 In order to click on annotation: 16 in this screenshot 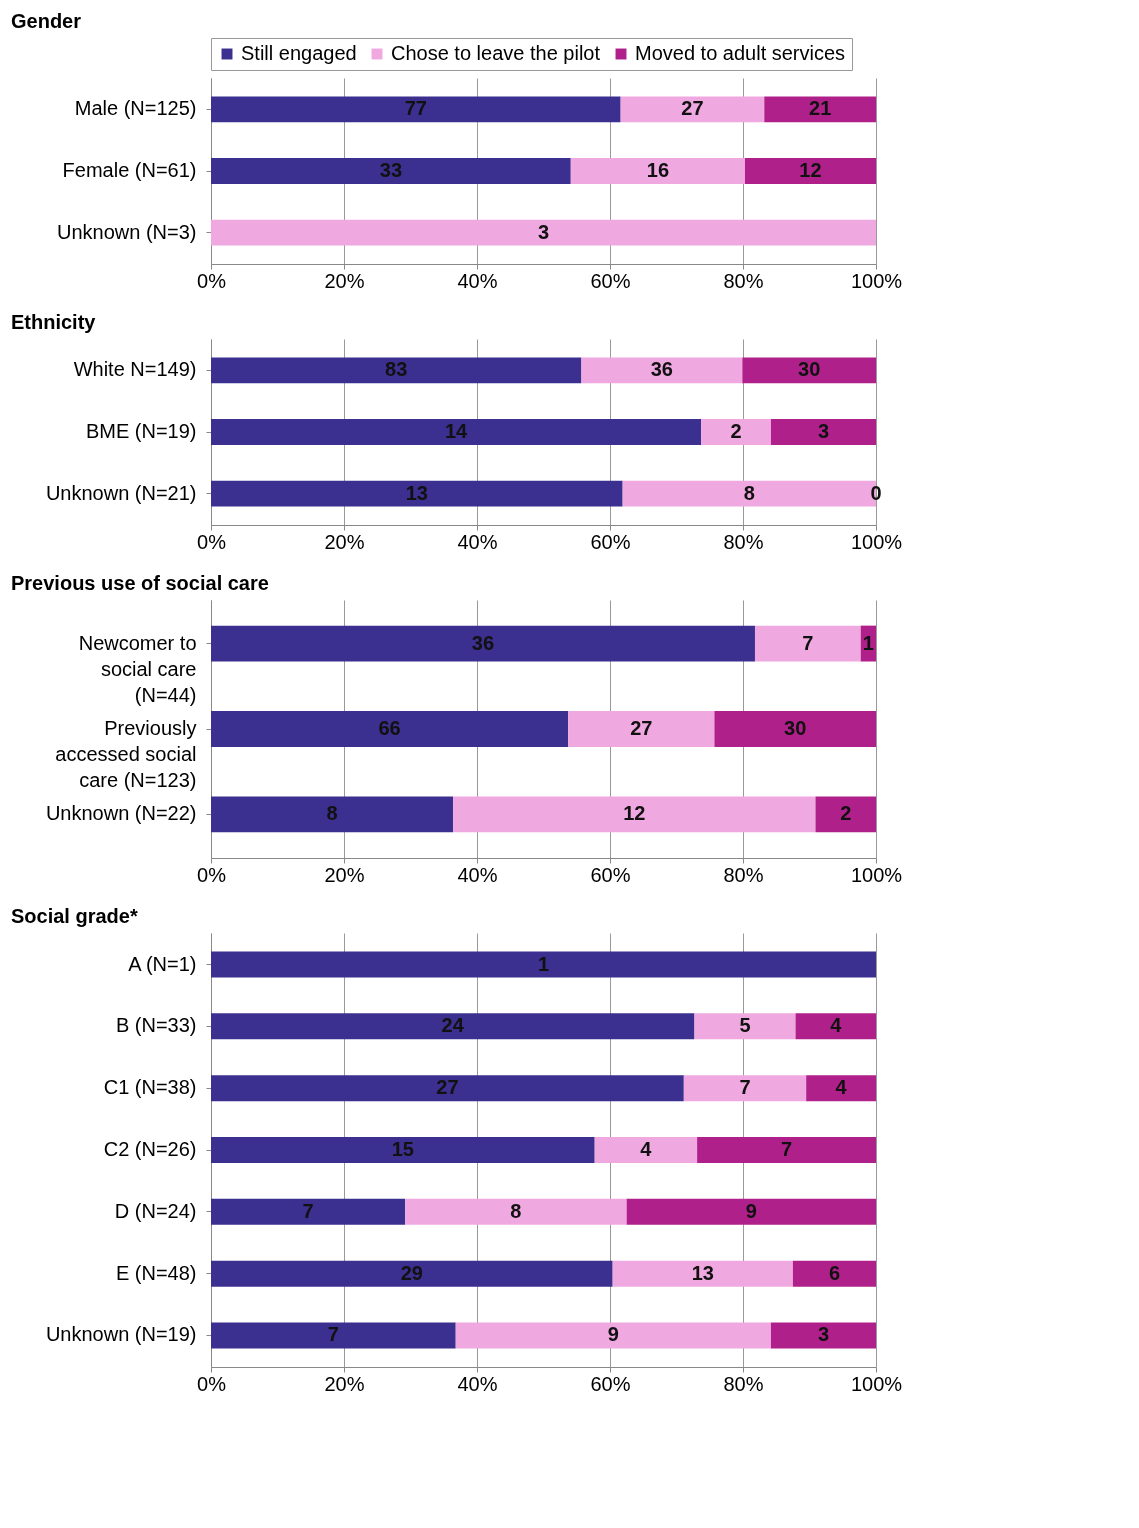, I will do `click(658, 170)`.